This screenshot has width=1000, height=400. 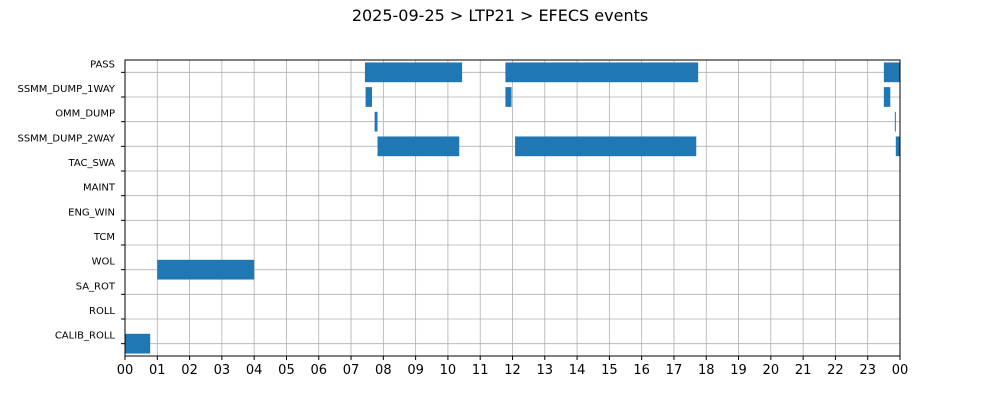 What do you see at coordinates (318, 370) in the screenshot?
I see `x-tick-label: 06` at bounding box center [318, 370].